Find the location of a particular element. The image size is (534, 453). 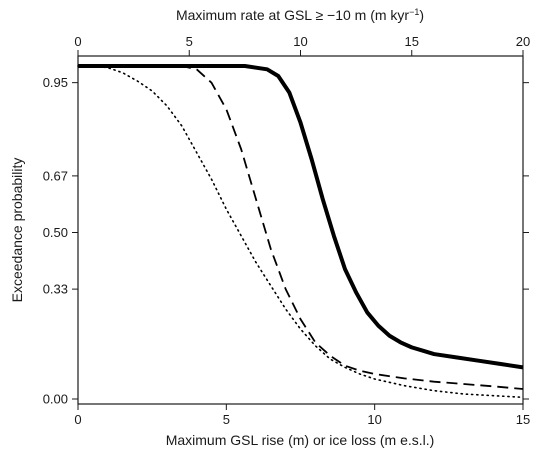

x-top-tick-label: 15 is located at coordinates (412, 41).